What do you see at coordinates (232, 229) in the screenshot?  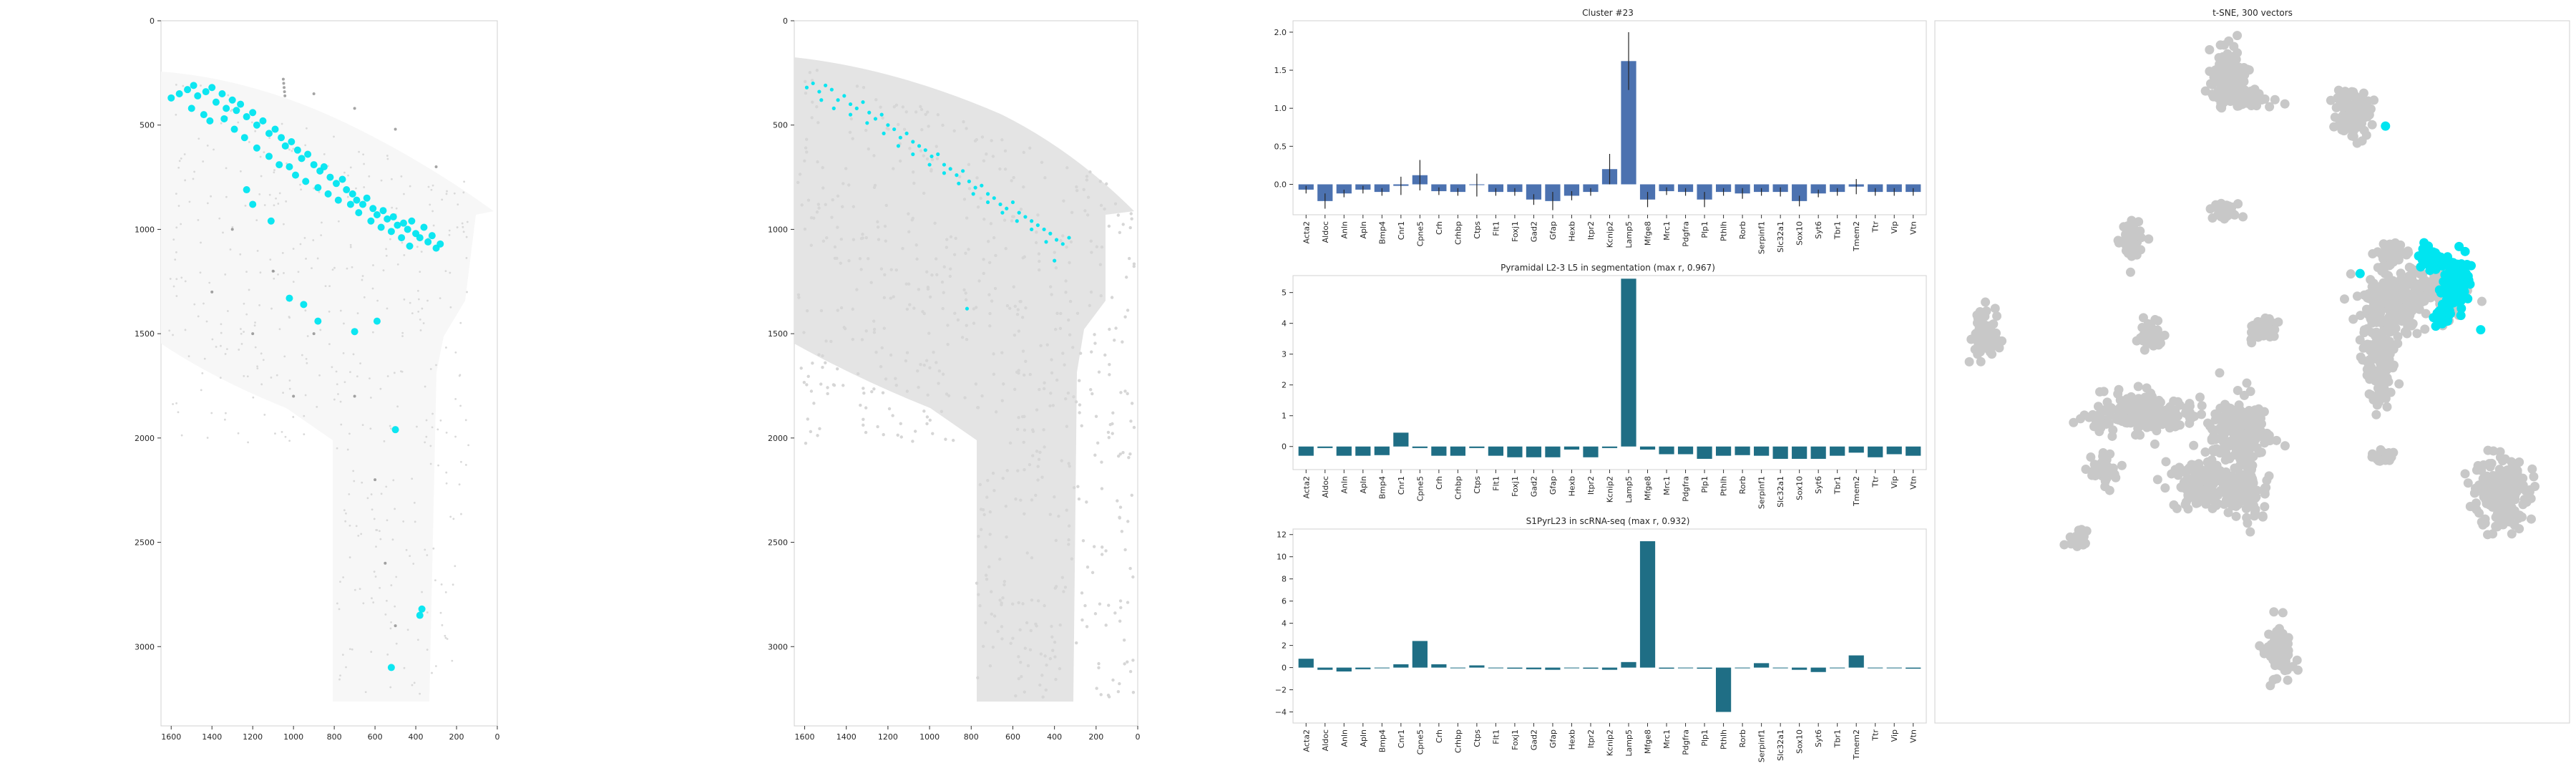 I see `tissue-signal-point` at bounding box center [232, 229].